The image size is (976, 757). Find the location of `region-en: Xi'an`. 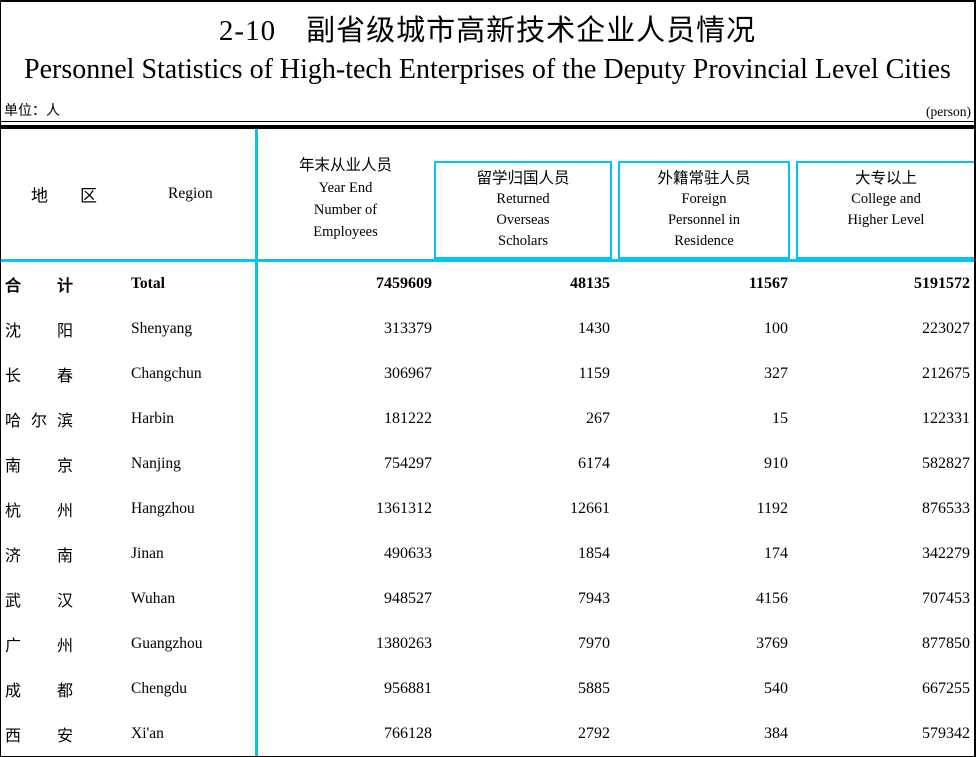

region-en: Xi'an is located at coordinates (147, 733).